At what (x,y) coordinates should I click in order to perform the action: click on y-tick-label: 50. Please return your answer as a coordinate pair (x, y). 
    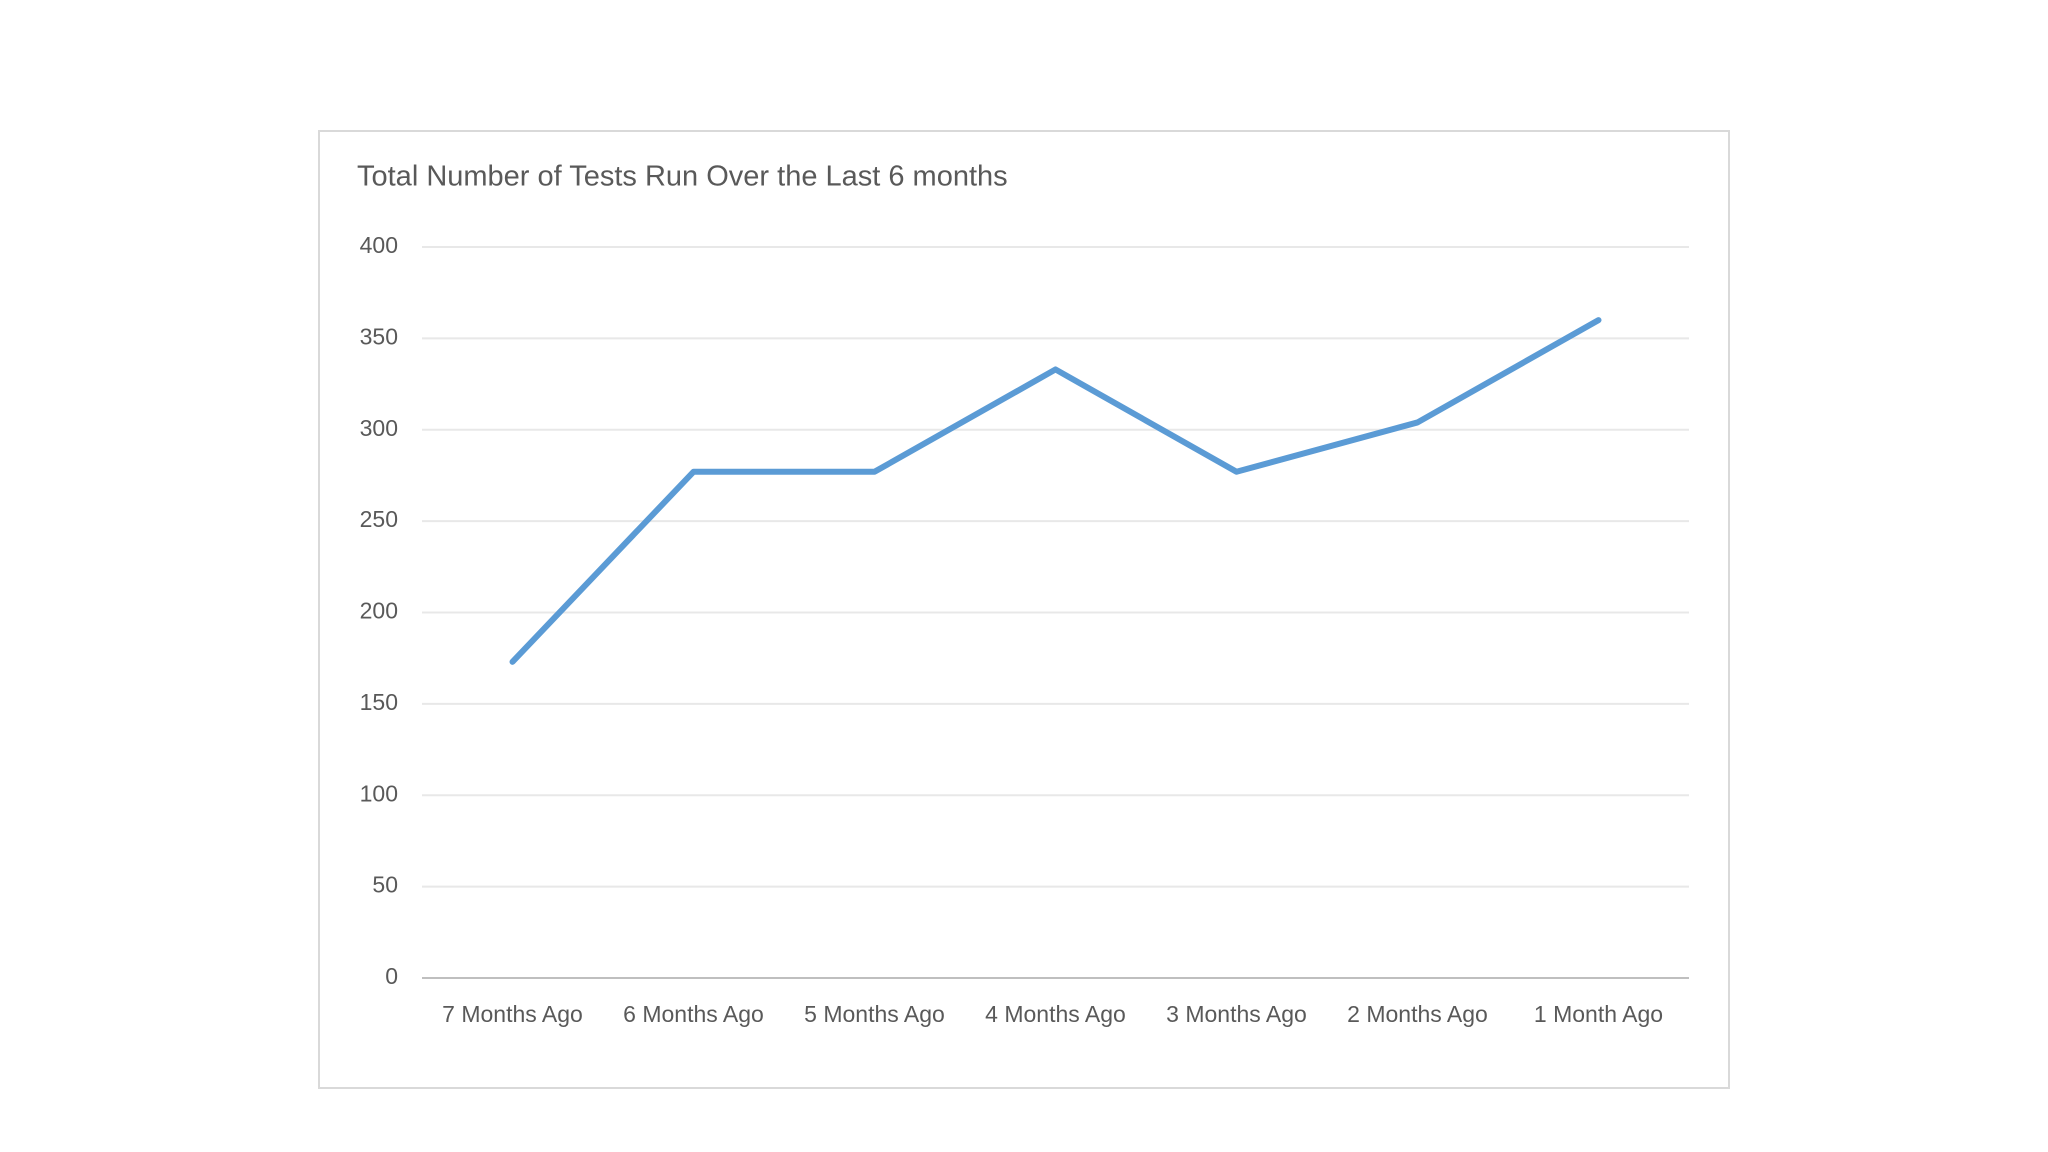
    Looking at the image, I should click on (385, 885).